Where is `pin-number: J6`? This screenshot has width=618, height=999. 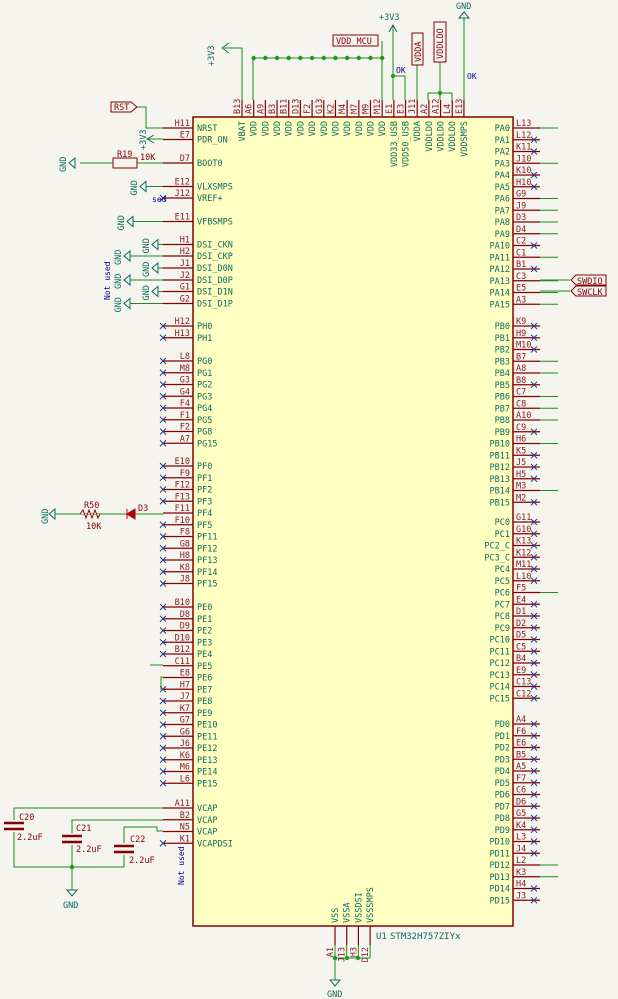 pin-number: J6 is located at coordinates (185, 744).